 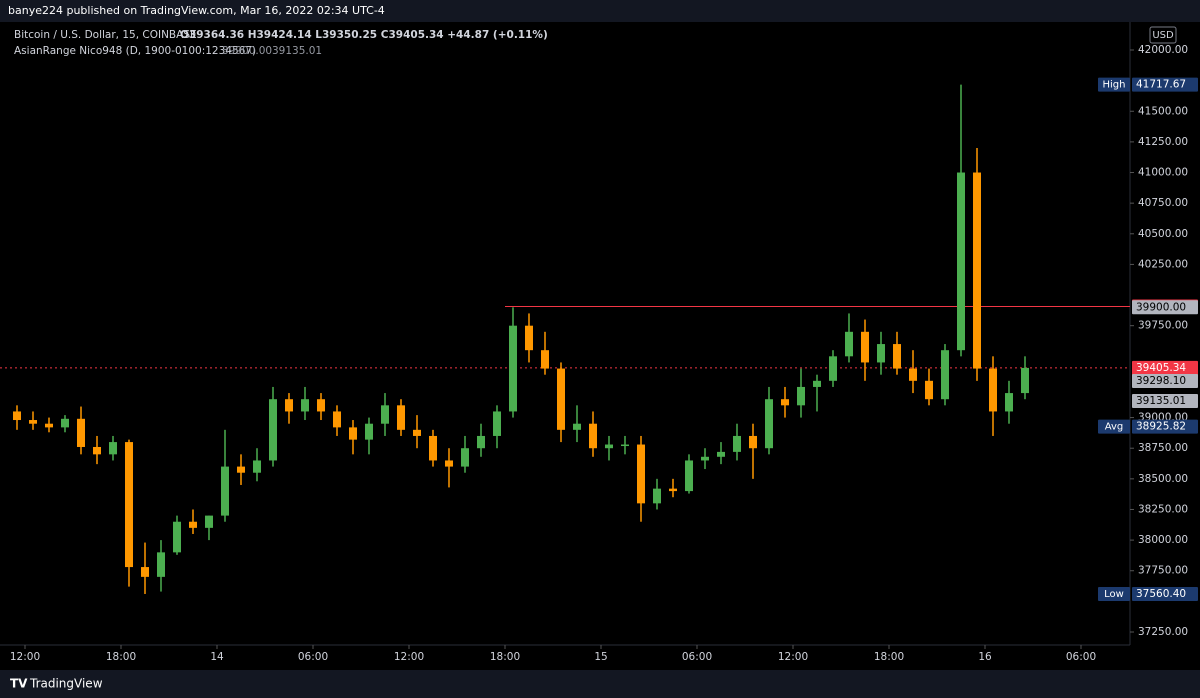 What do you see at coordinates (600, 657) in the screenshot?
I see `x-tick-label: 15` at bounding box center [600, 657].